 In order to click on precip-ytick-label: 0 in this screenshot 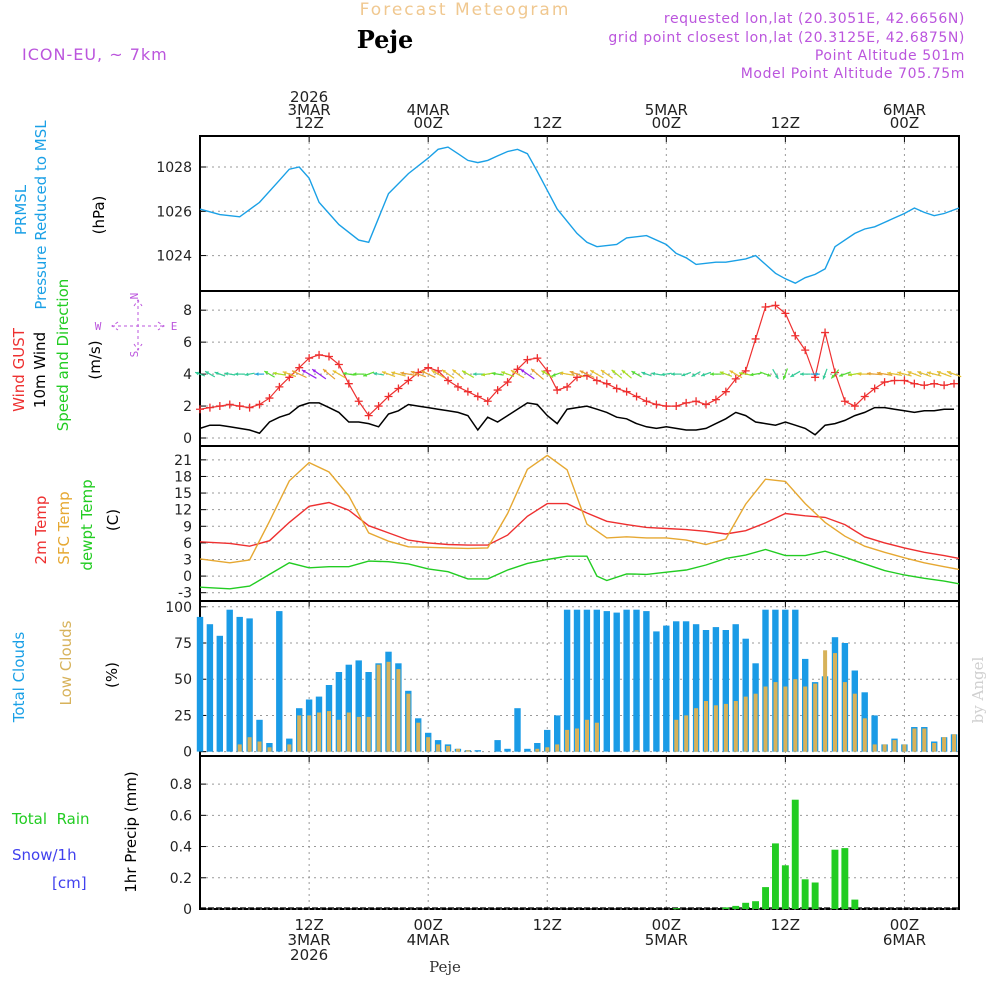, I will do `click(187, 910)`.